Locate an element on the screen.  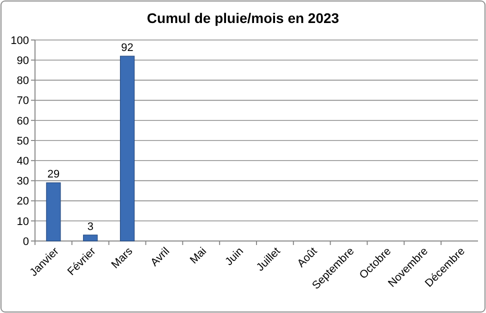
x-tick-label: Mai is located at coordinates (198, 255).